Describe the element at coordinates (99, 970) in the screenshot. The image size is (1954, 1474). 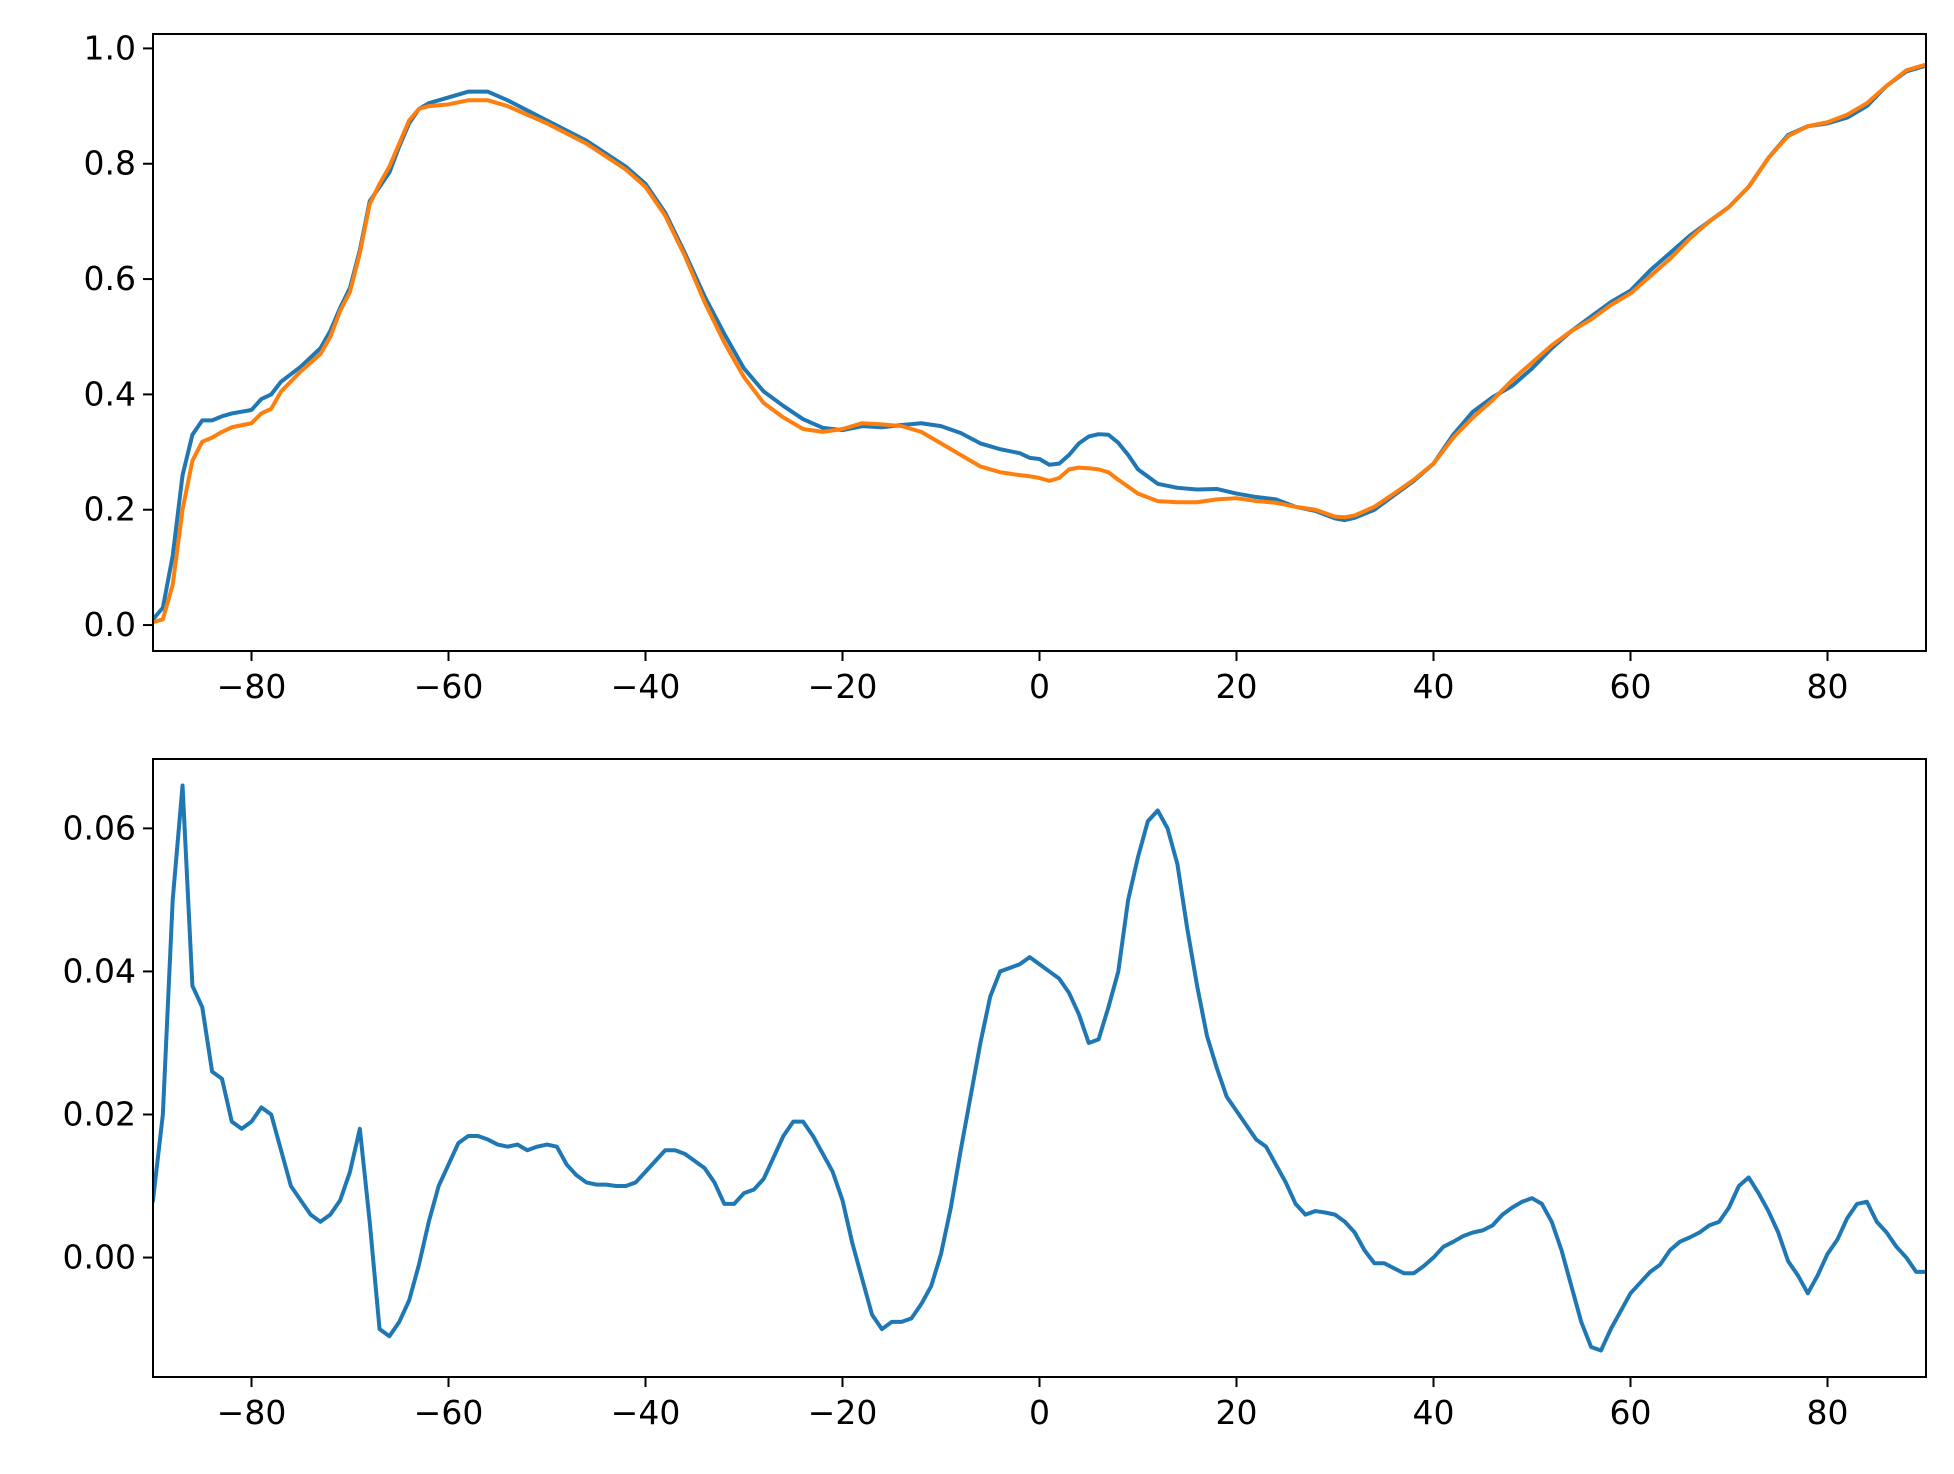
I see `bottom-y-tick-label: 0.04` at that location.